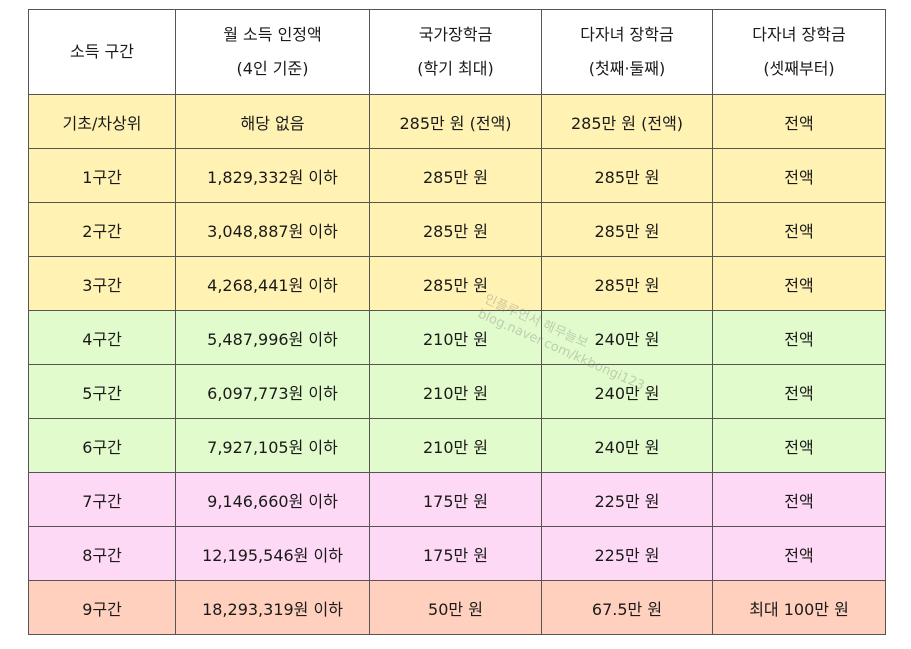  What do you see at coordinates (102, 607) in the screenshot?
I see `cell-tier: 9구간` at bounding box center [102, 607].